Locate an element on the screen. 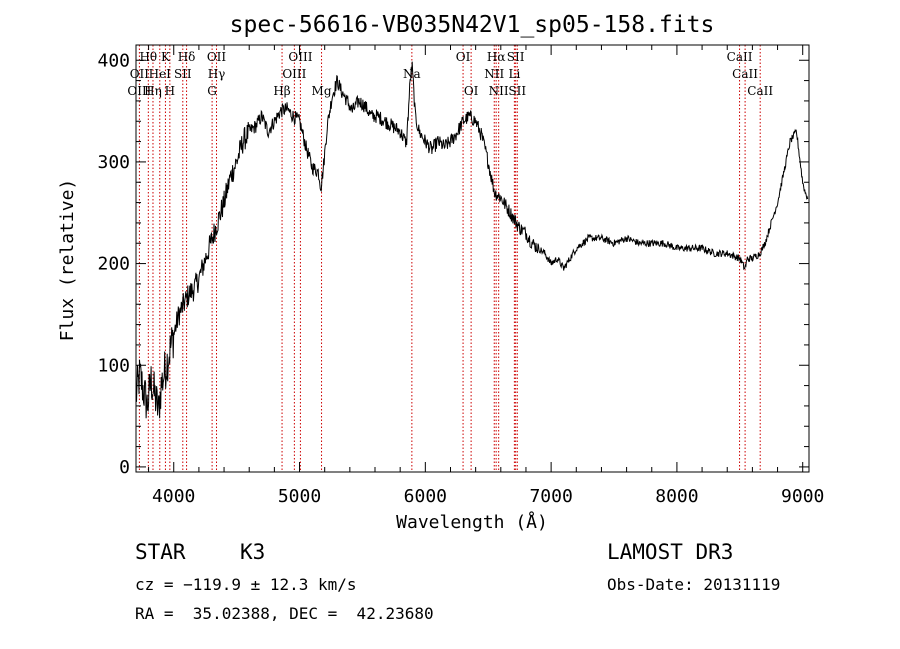 The image size is (900, 649). x-axis-label: Wavelength (Å) is located at coordinates (472, 522).